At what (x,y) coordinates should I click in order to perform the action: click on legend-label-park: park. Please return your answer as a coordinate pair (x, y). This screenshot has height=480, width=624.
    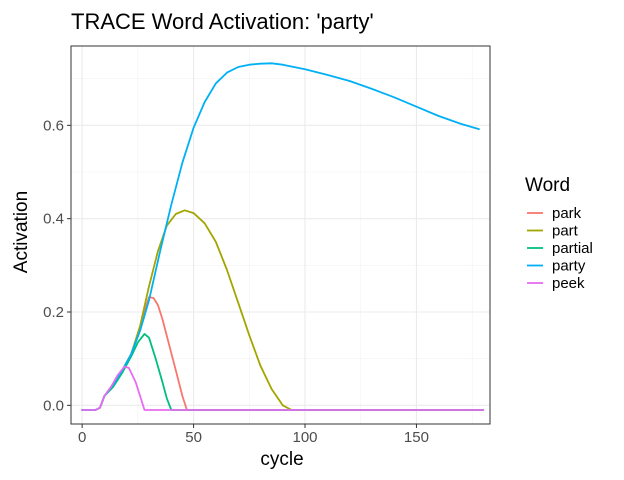
    Looking at the image, I should click on (567, 213).